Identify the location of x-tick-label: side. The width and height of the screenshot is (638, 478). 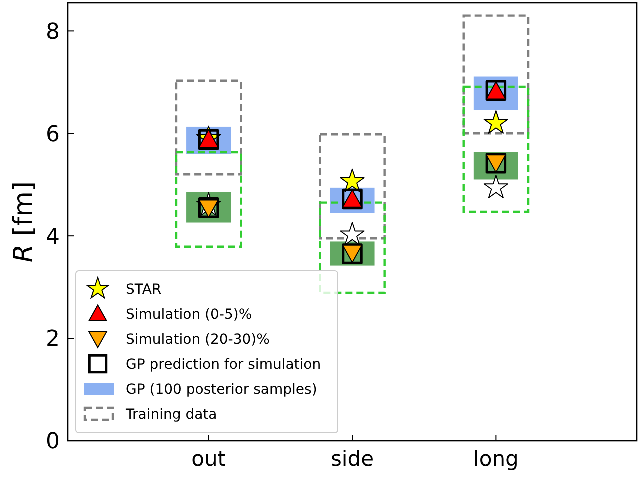
(352, 459).